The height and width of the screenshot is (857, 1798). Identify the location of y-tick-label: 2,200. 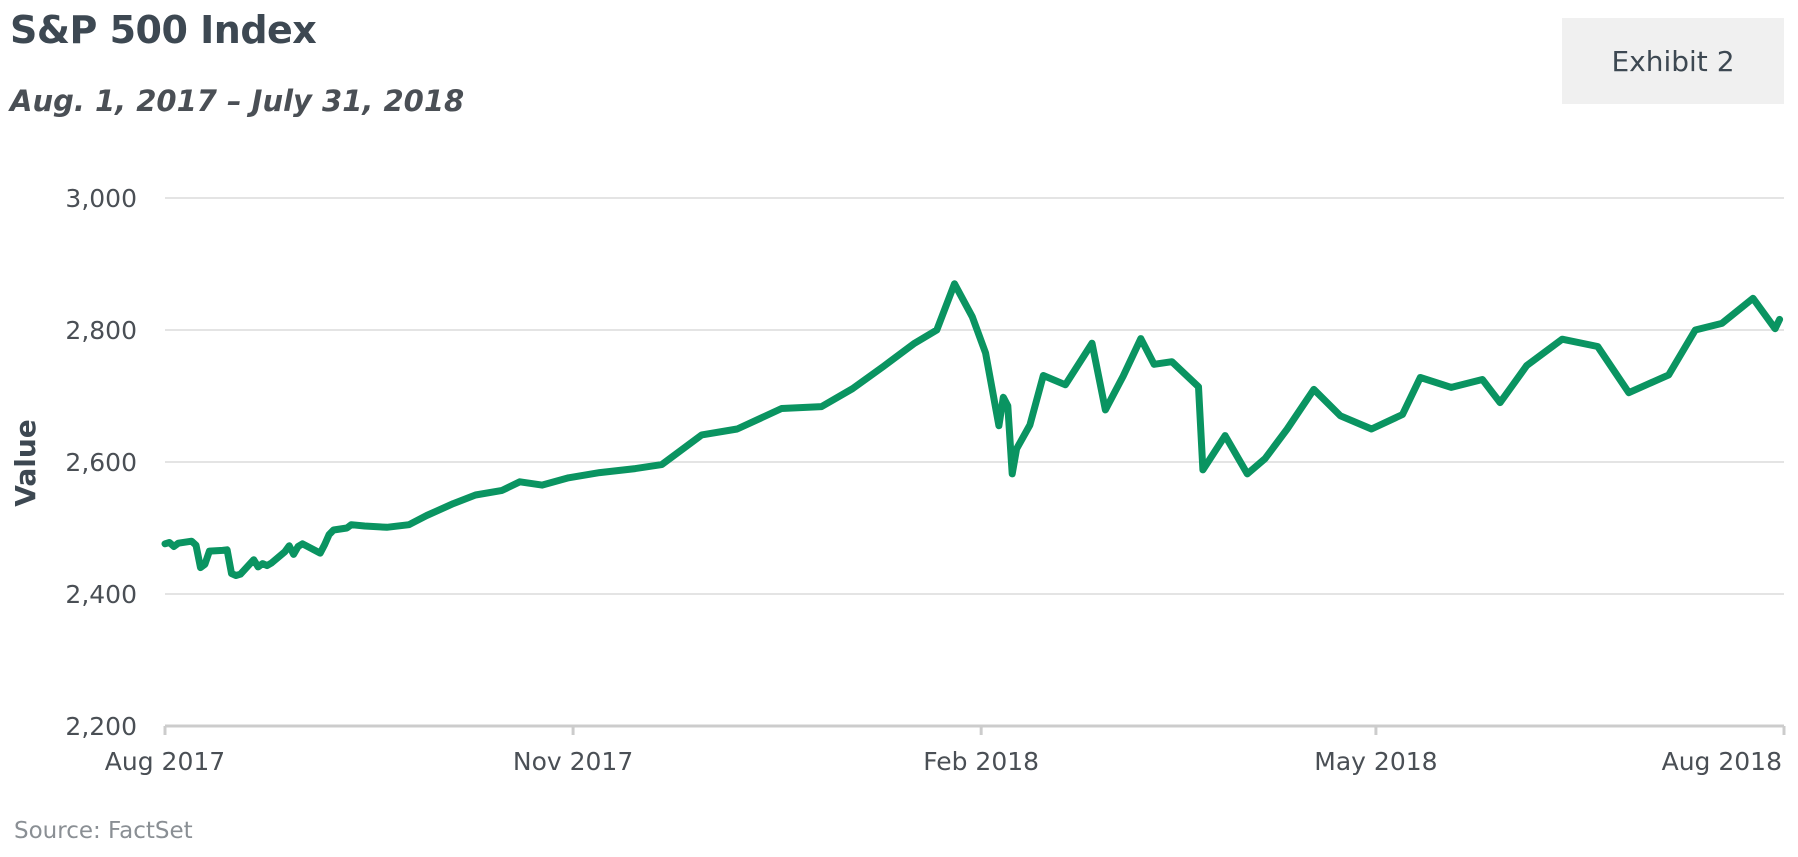
(101, 726).